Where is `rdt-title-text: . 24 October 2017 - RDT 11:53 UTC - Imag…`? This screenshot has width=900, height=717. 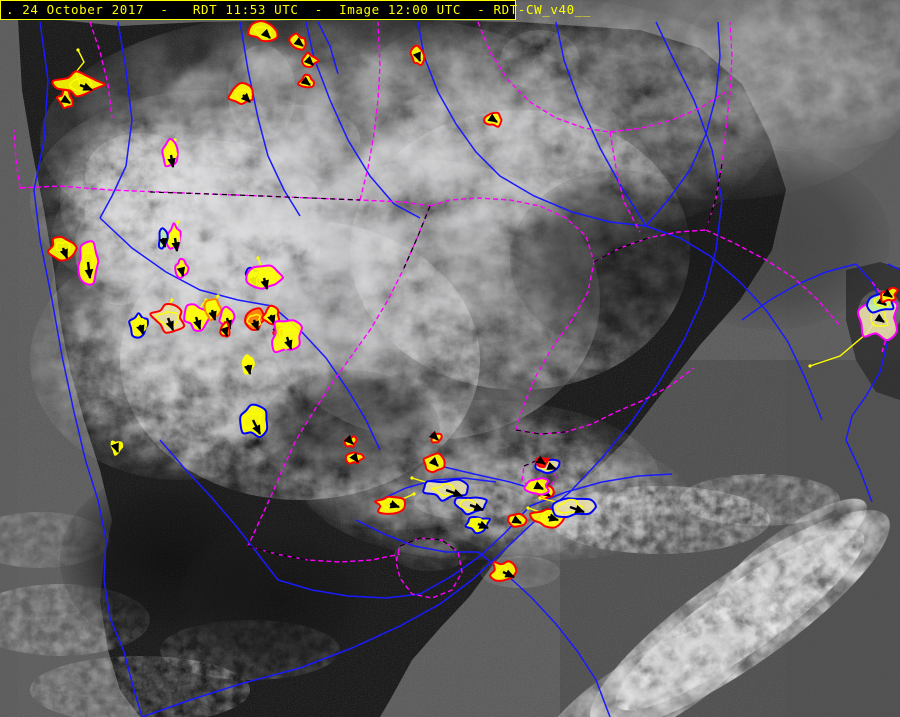 rdt-title-text: . 24 October 2017 - RDT 11:53 UTC - Imag… is located at coordinates (299, 9).